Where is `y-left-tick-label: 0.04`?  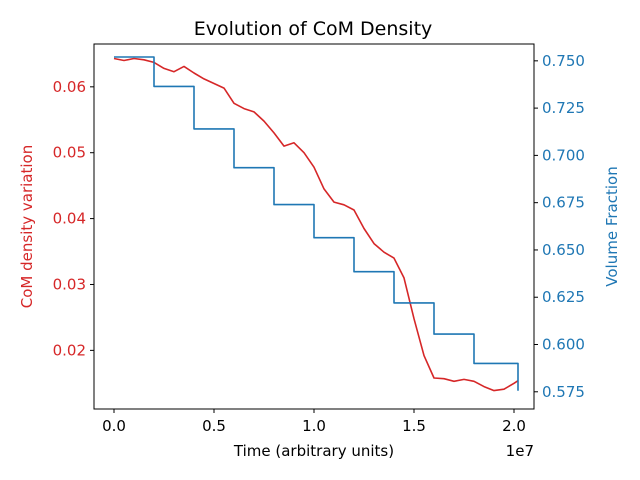
y-left-tick-label: 0.04 is located at coordinates (69, 219).